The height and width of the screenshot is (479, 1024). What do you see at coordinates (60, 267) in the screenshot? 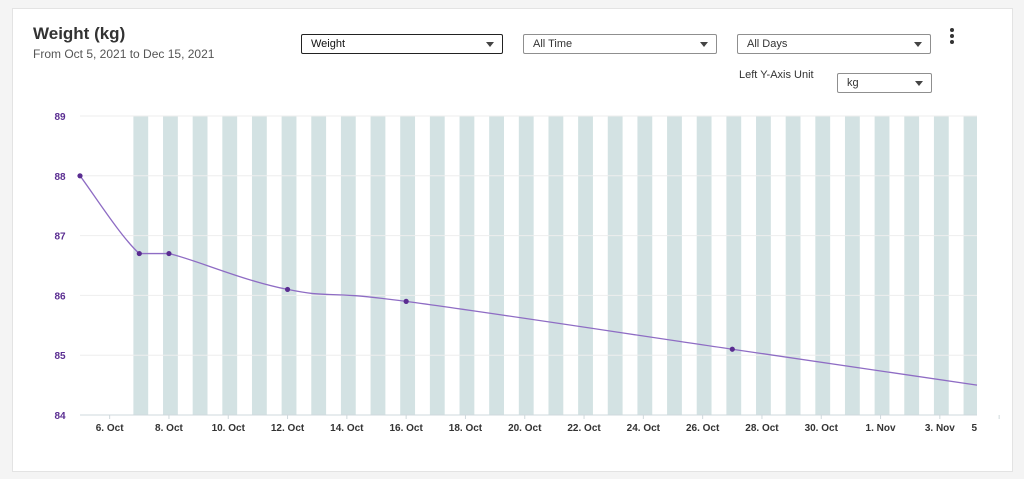
I see `y-axis-ticks: 84 85 86 87 88 89` at bounding box center [60, 267].